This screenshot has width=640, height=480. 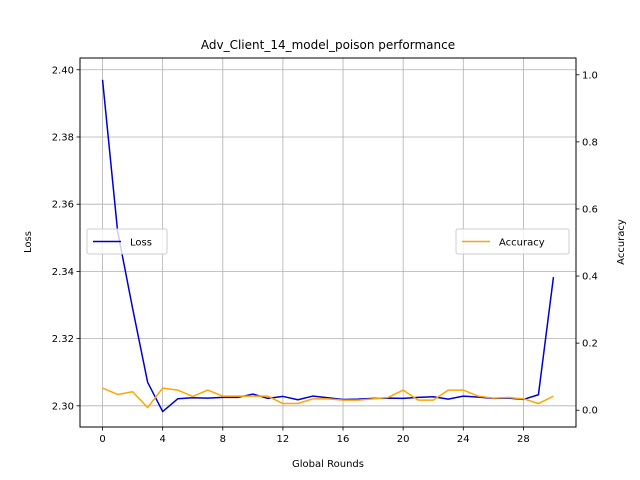 I want to click on left-y-tick-label: 2.40, so click(x=63, y=70).